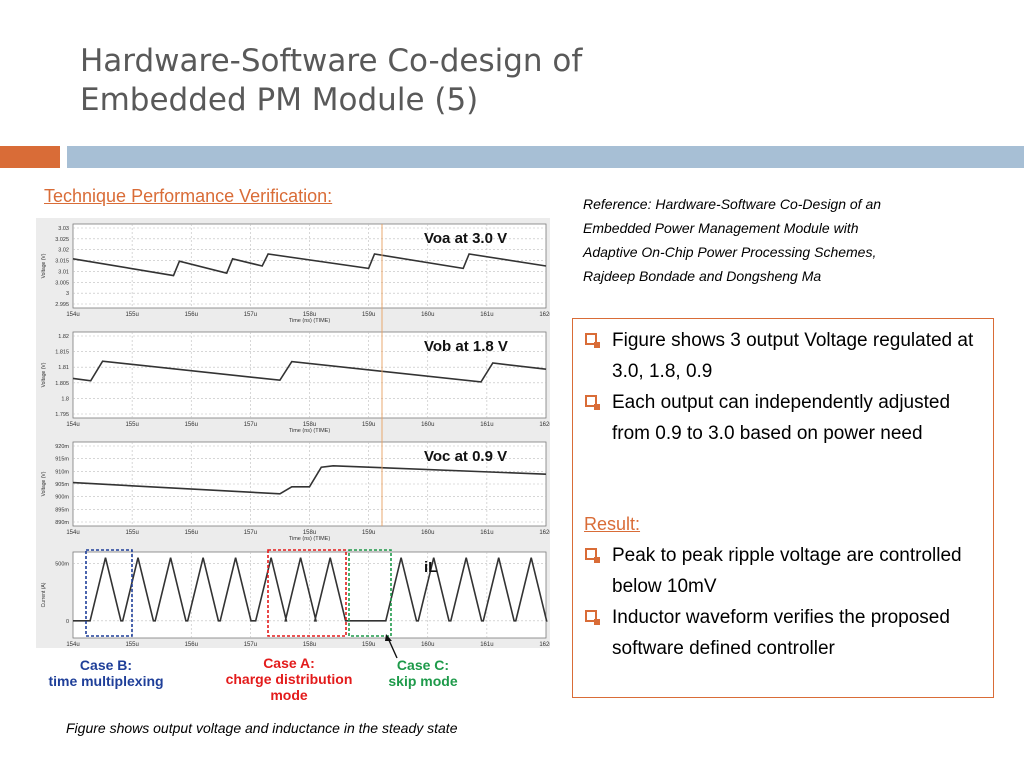 Image resolution: width=1024 pixels, height=768 pixels. Describe the element at coordinates (63, 337) in the screenshot. I see `y-tick-label: 1.82` at that location.